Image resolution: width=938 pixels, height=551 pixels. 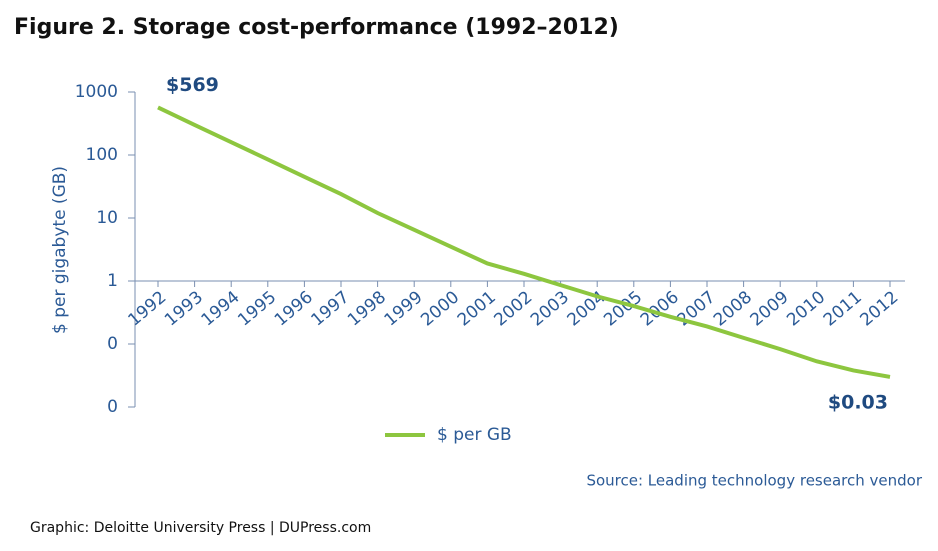 I want to click on y-tick-label: 1, so click(x=112, y=281).